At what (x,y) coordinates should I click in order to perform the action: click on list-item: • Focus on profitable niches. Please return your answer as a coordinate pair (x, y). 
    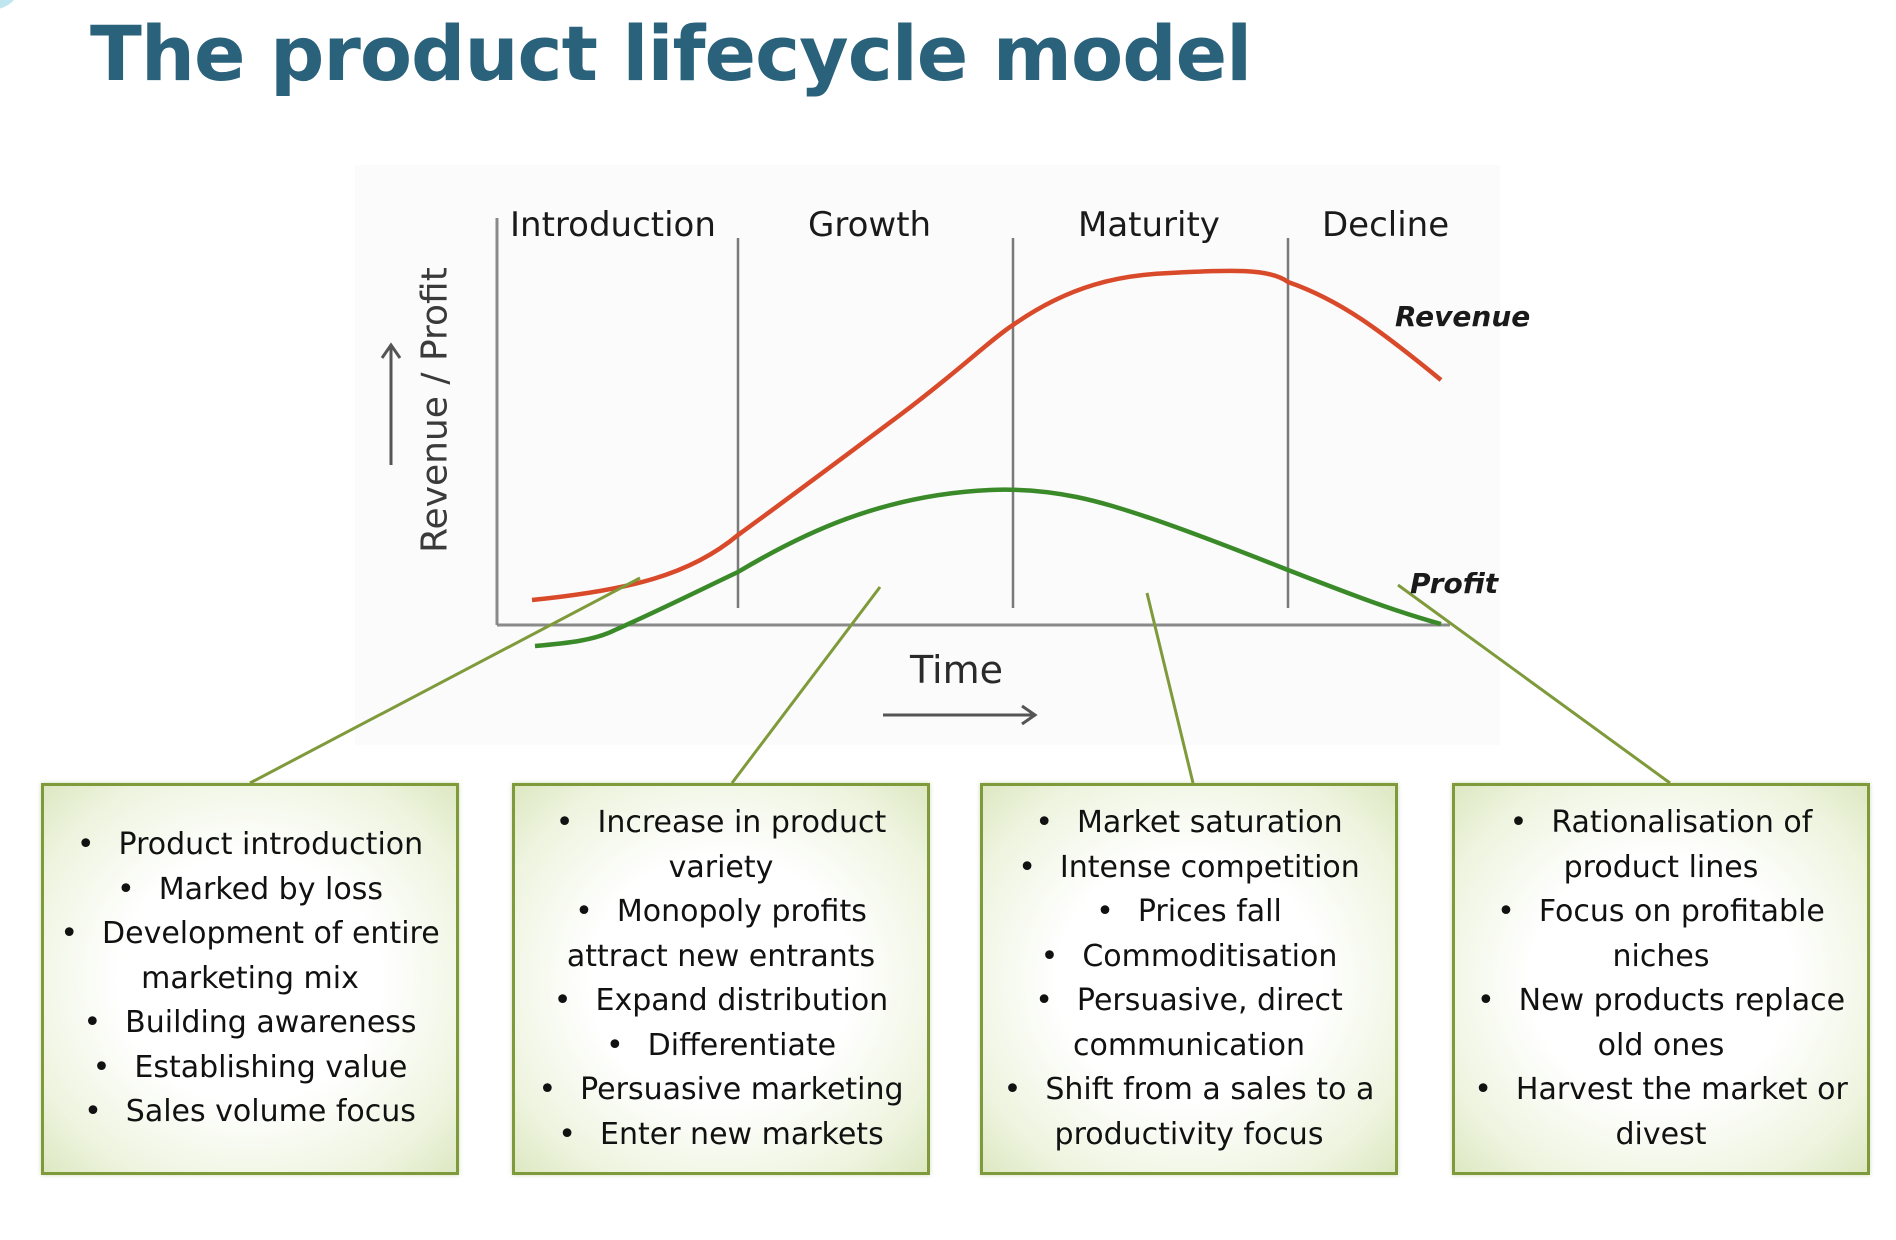
    Looking at the image, I should click on (1661, 934).